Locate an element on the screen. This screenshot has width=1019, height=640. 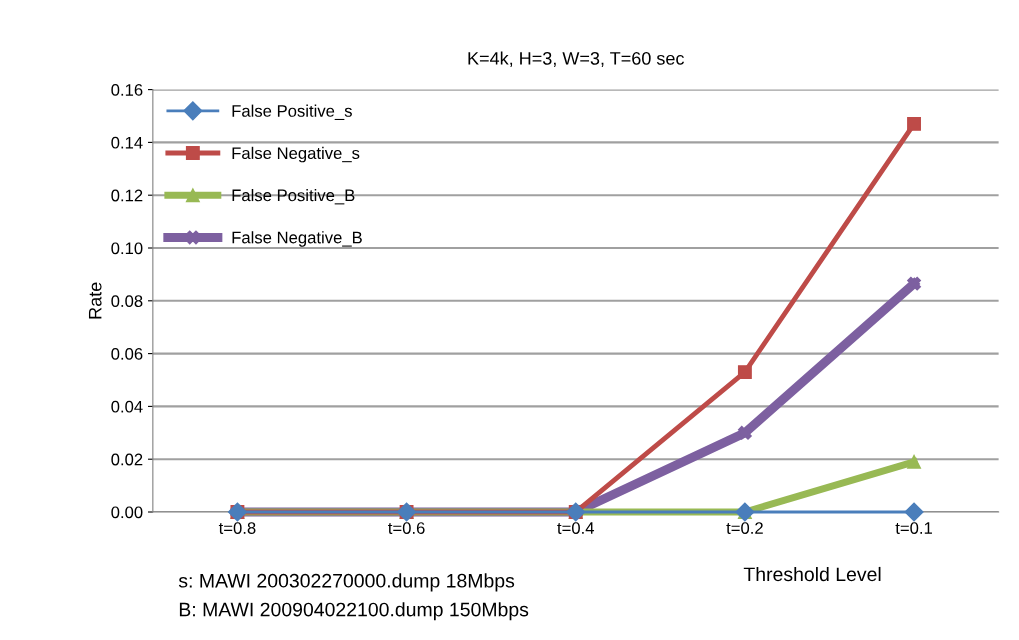
legend-label: False Positive_s is located at coordinates (292, 112).